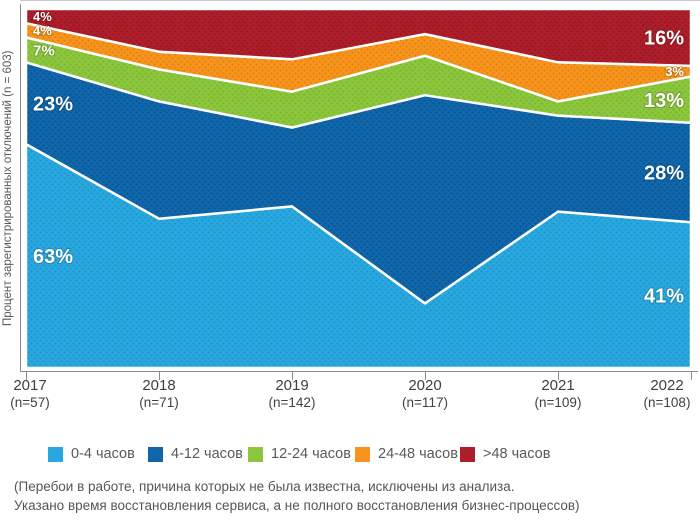 The image size is (700, 520). What do you see at coordinates (425, 402) in the screenshot?
I see `x-tick-sample-size: (n=117)` at bounding box center [425, 402].